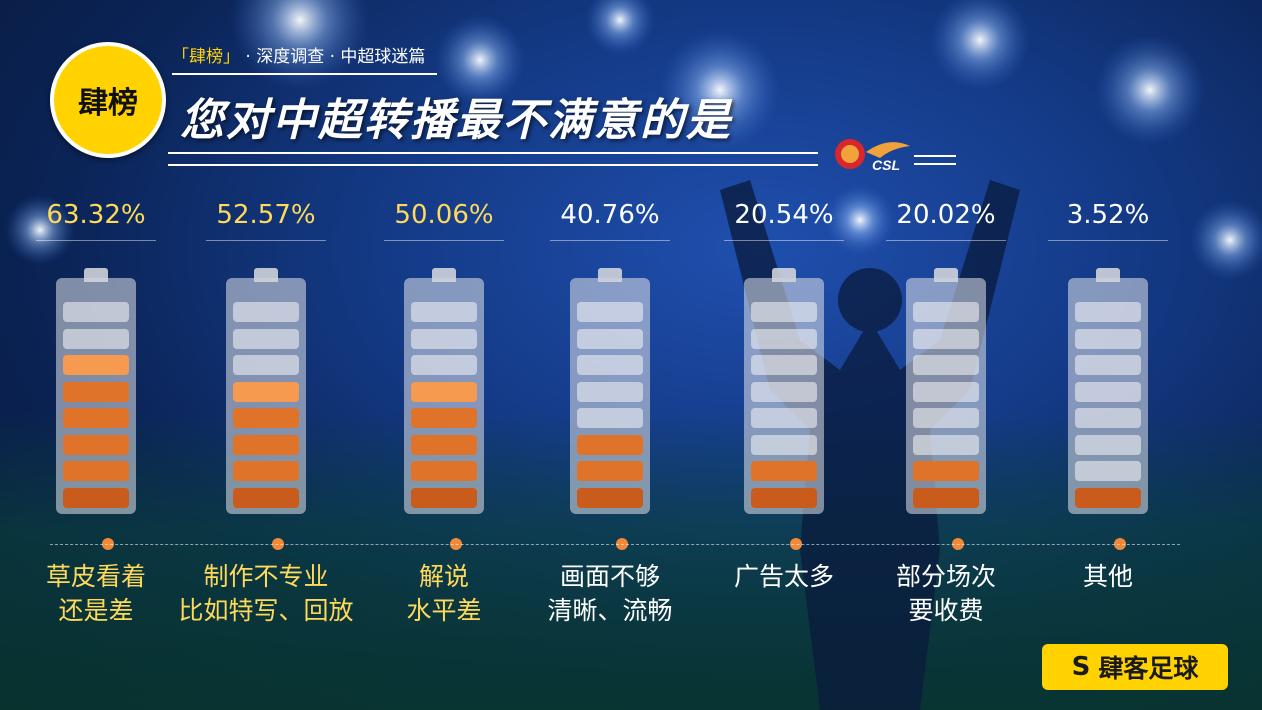  I want to click on csl-logo-text: CSL, so click(886, 165).